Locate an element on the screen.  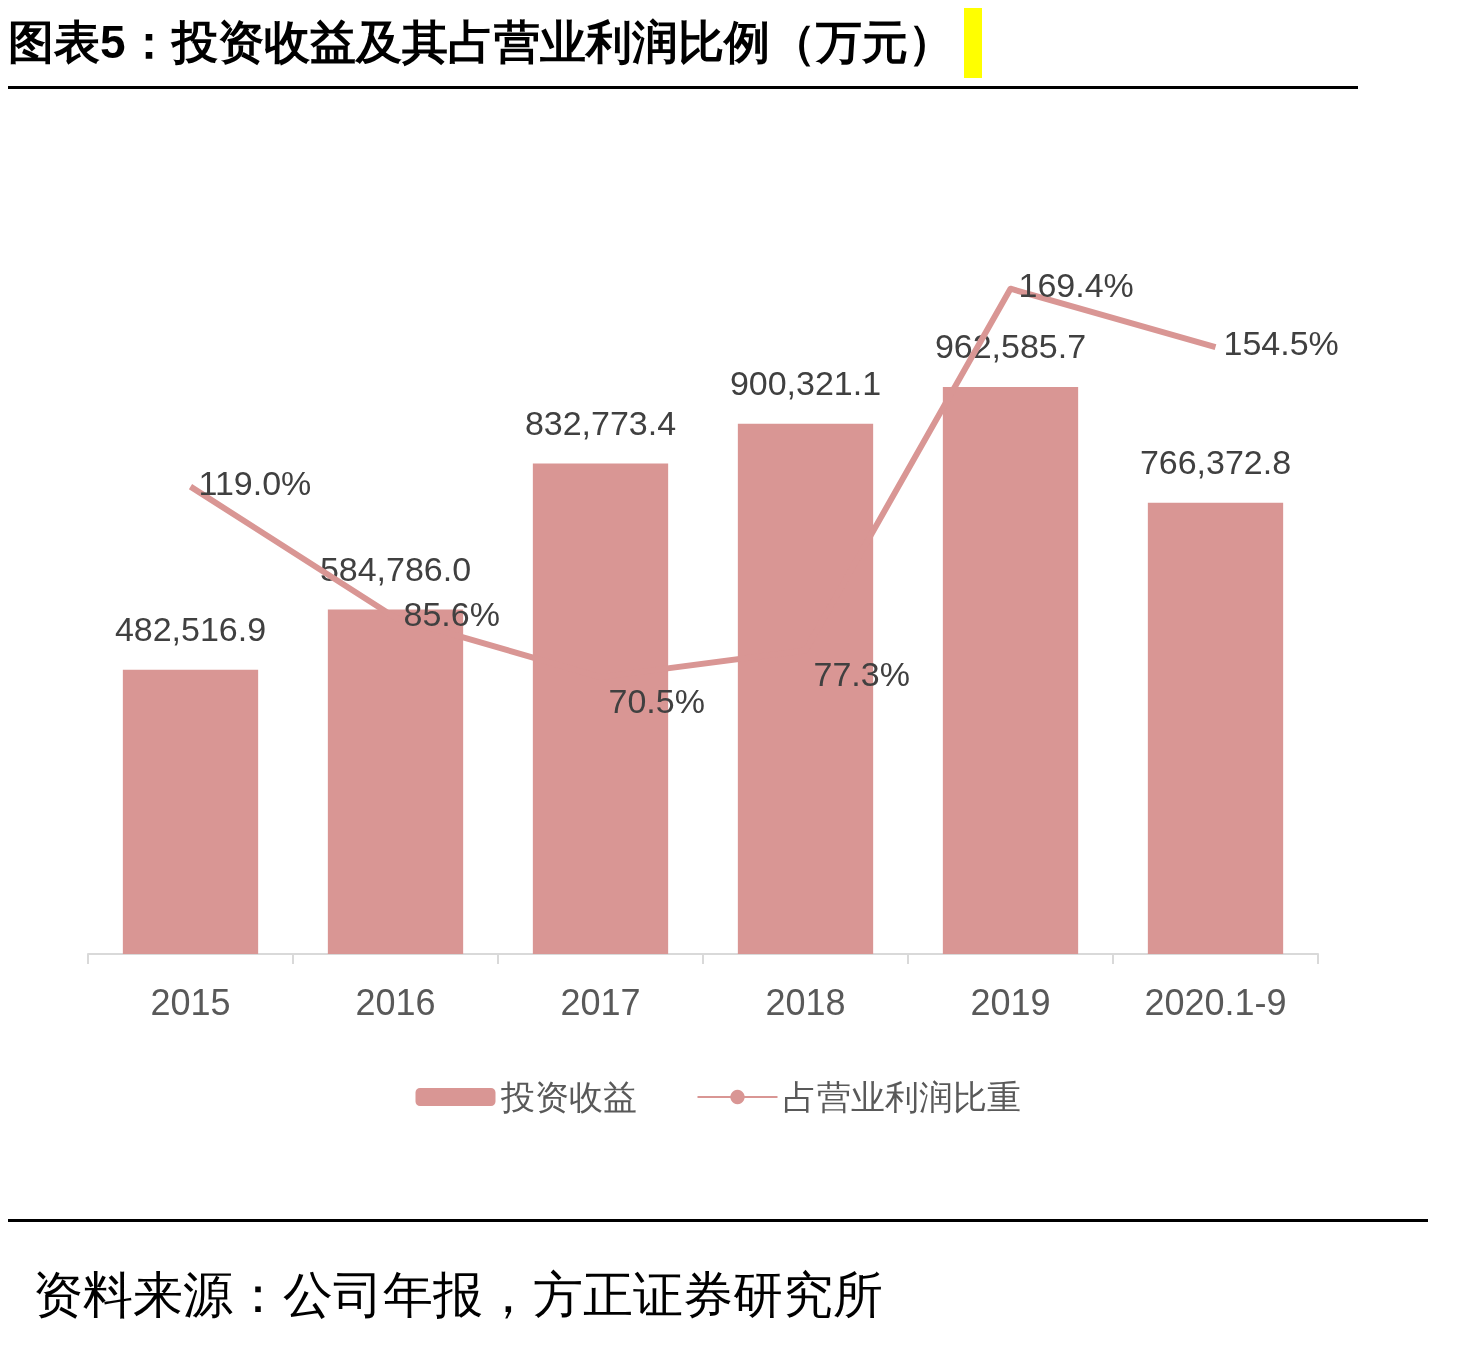
legend-label: 投资收益 is located at coordinates (568, 1097).